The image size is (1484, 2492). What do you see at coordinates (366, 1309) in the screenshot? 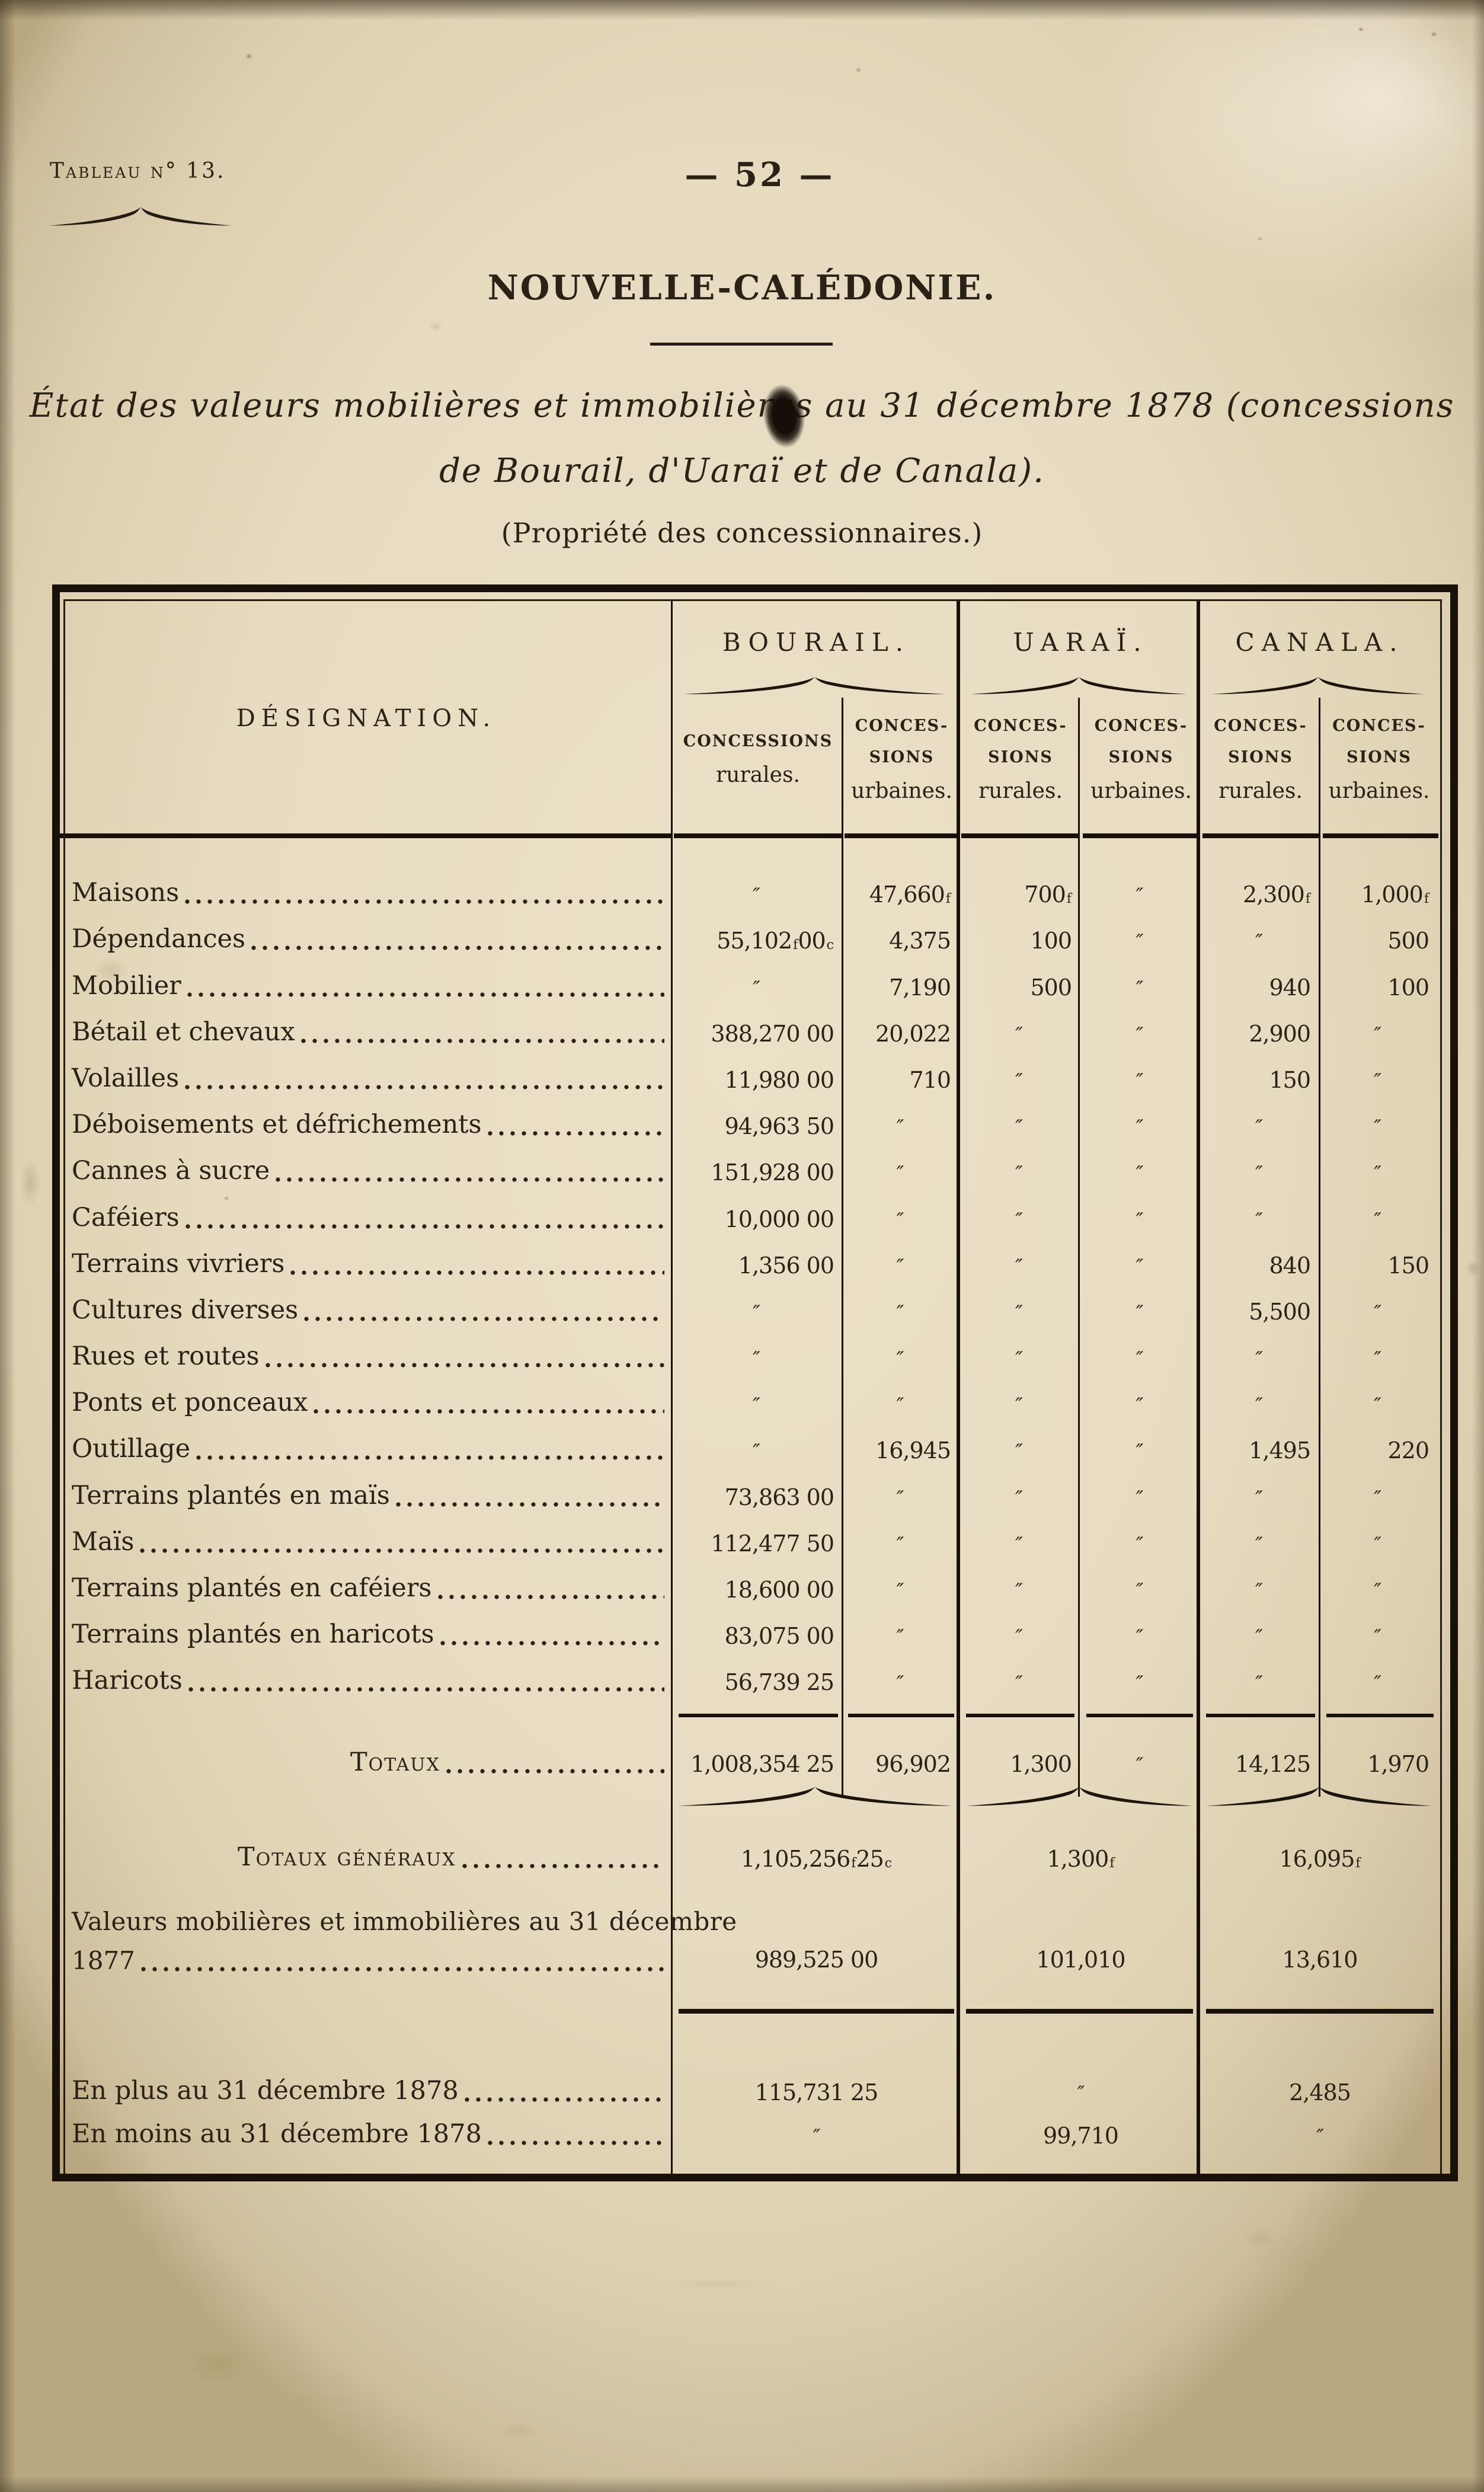
I see `row-label-cell: Cultures diverses` at bounding box center [366, 1309].